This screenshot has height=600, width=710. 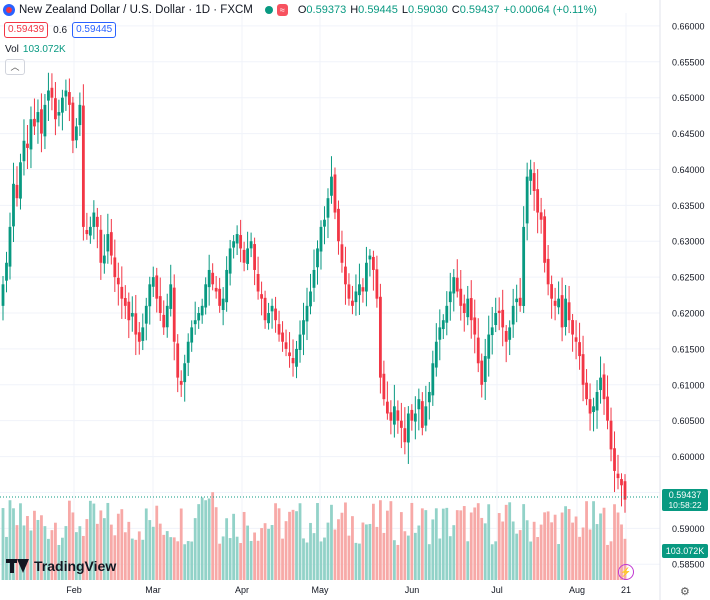 I want to click on price-tick-label: 0.58500, so click(x=688, y=565).